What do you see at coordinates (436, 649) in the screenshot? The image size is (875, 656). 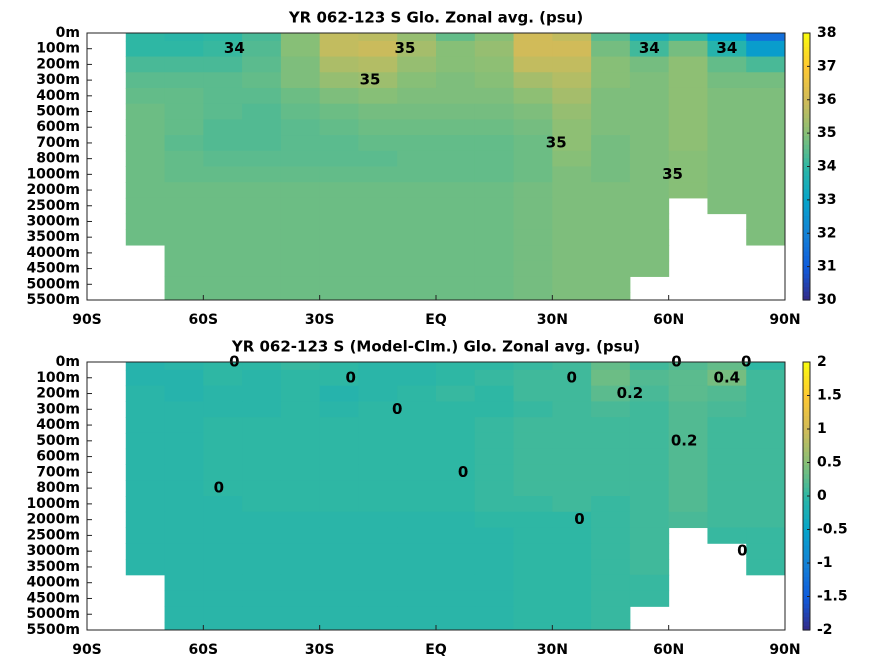 I see `x-tick-label: EQ` at bounding box center [436, 649].